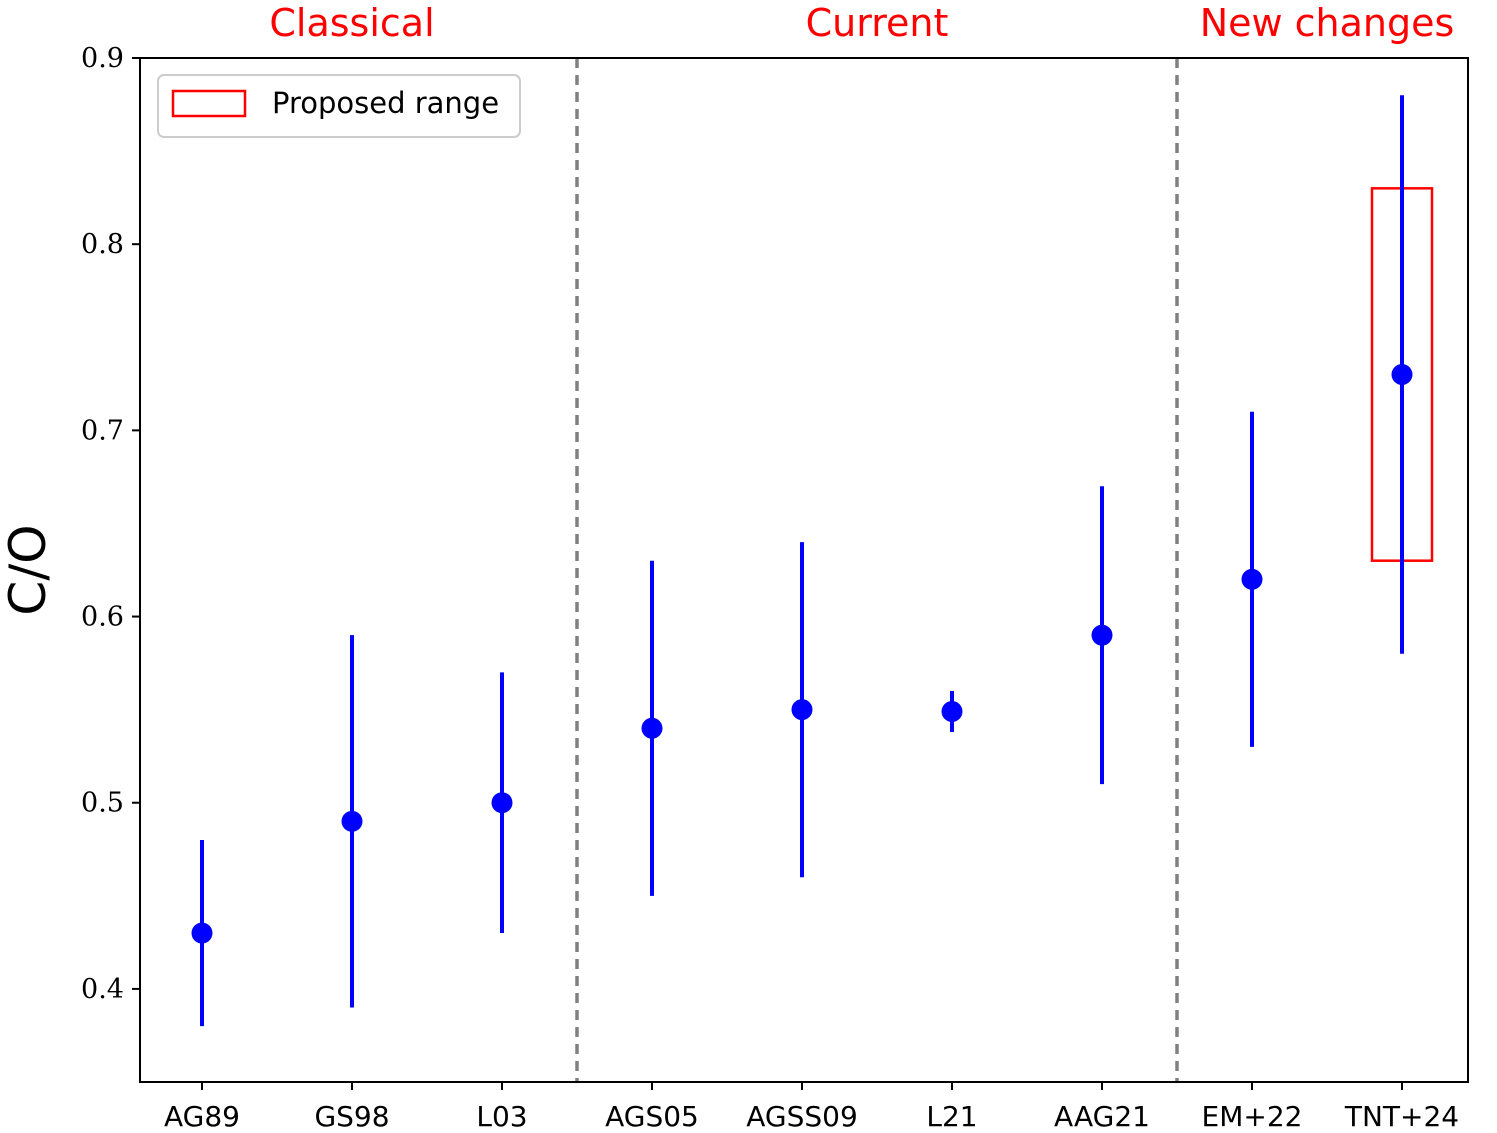  Describe the element at coordinates (951, 1116) in the screenshot. I see `x-tick-label: L21` at that location.